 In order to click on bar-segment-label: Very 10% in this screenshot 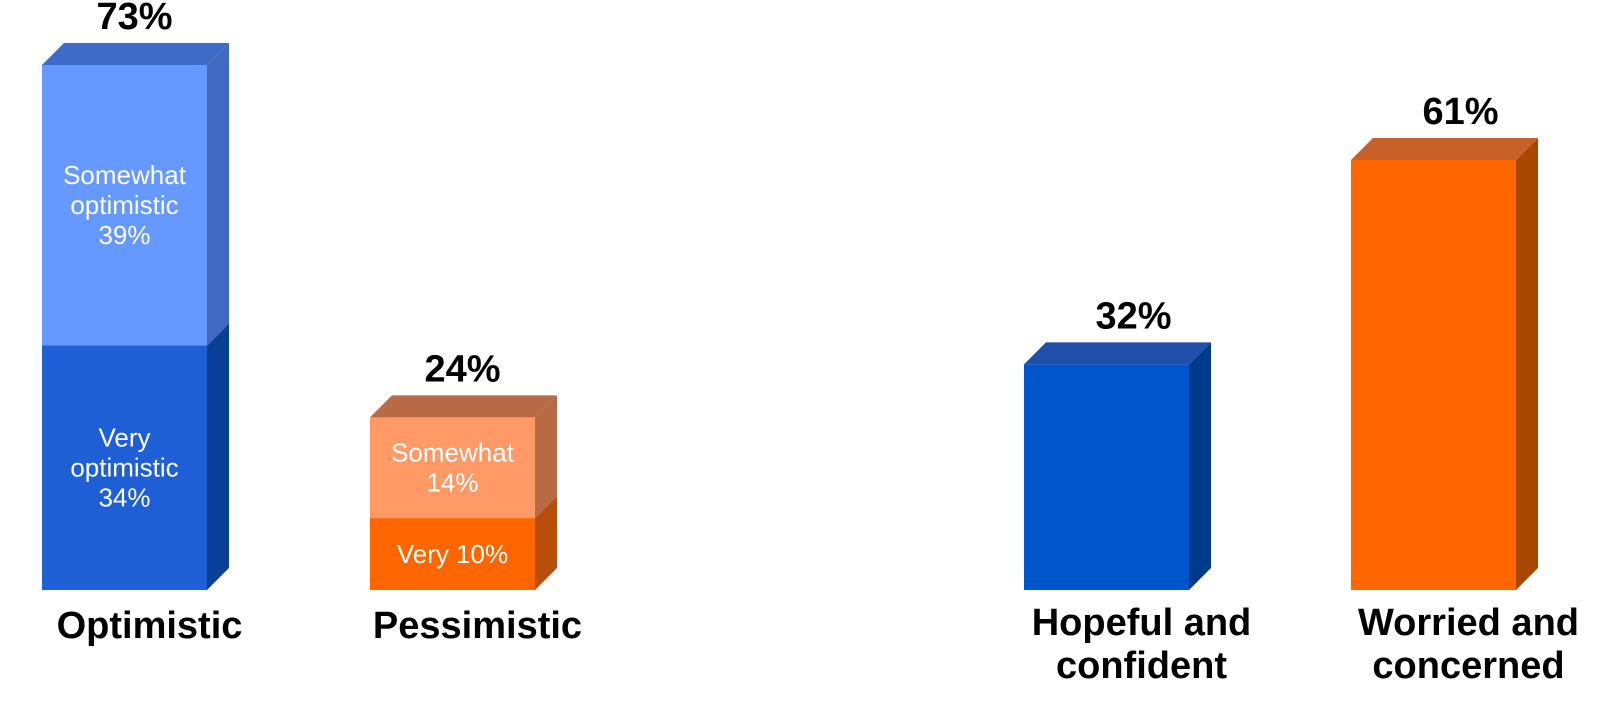, I will do `click(452, 554)`.